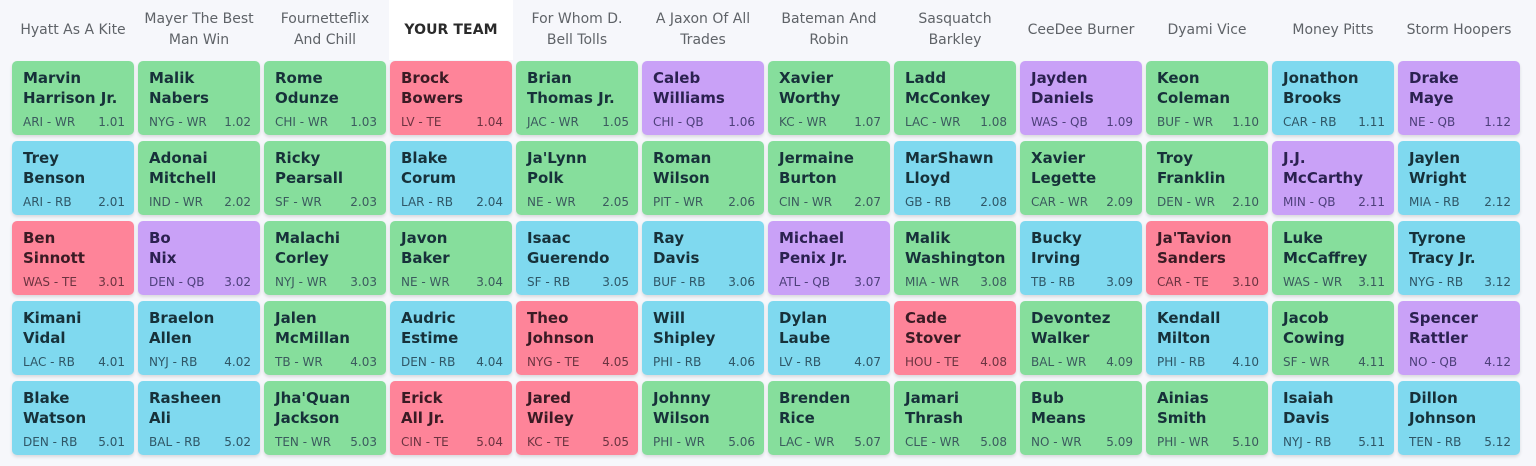 The width and height of the screenshot is (1536, 466). What do you see at coordinates (806, 202) in the screenshot?
I see `team-position: CIN - WR` at bounding box center [806, 202].